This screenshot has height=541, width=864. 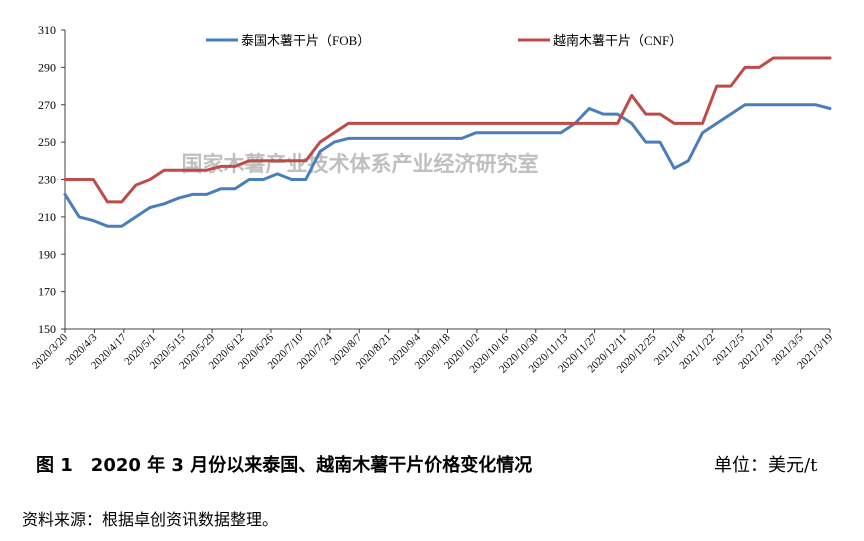 I want to click on legend: 泰国木薯干片（FOB） 越南木薯干片（CNF）, so click(x=444, y=40).